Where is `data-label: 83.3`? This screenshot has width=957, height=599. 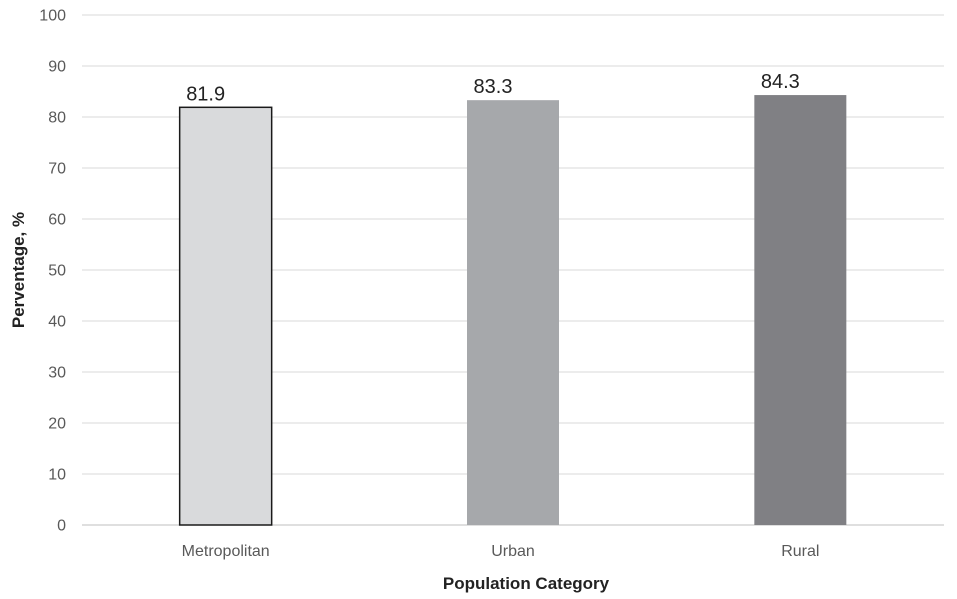
data-label: 83.3 is located at coordinates (493, 87).